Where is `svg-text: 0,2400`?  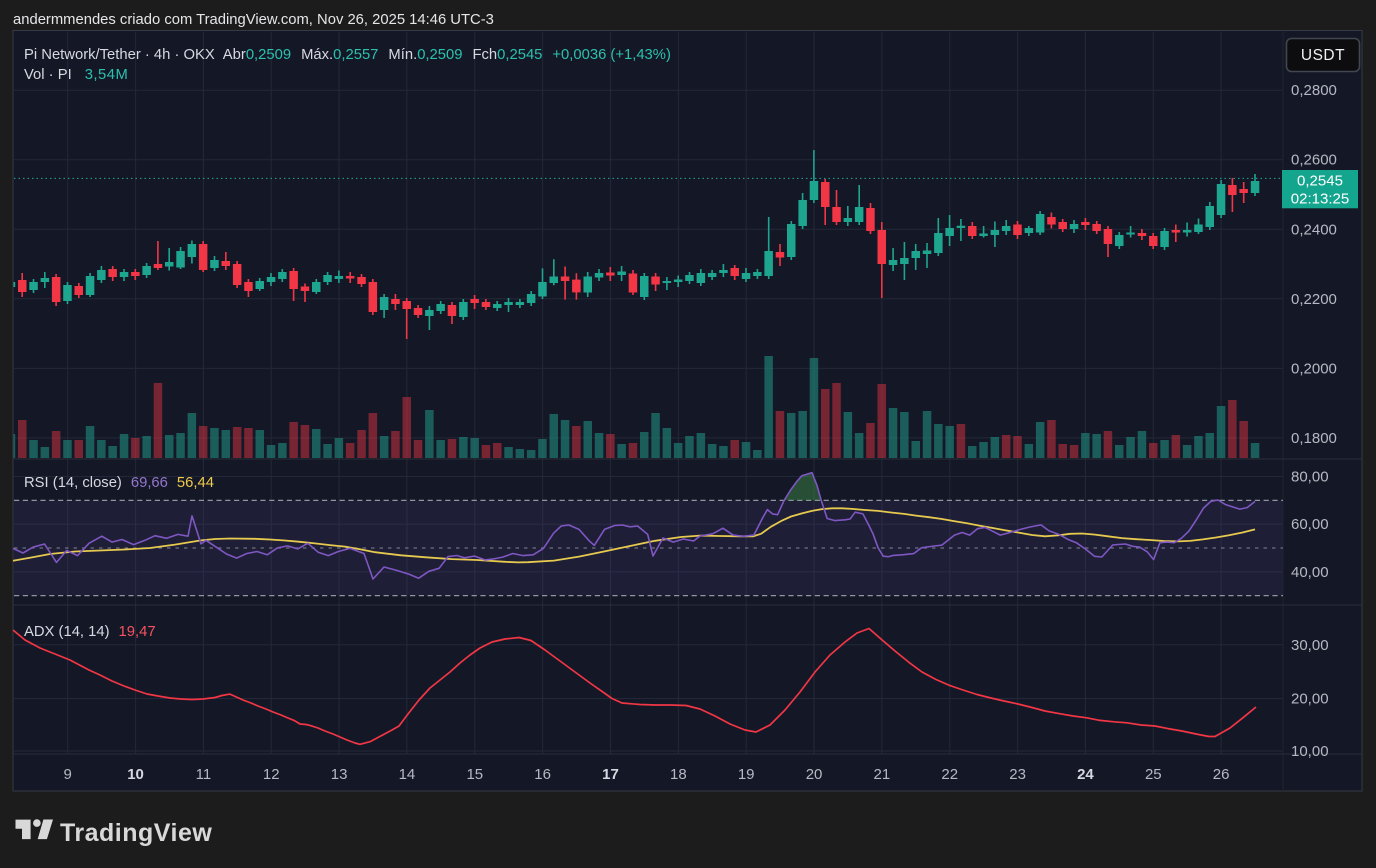 svg-text: 0,2400 is located at coordinates (1314, 229).